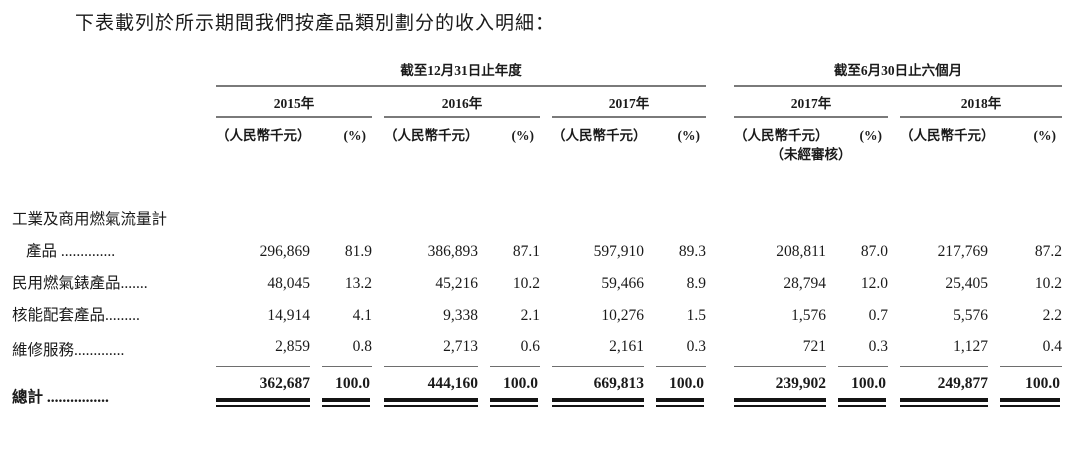  What do you see at coordinates (526, 251) in the screenshot?
I see `cell-pct: 87.1` at bounding box center [526, 251].